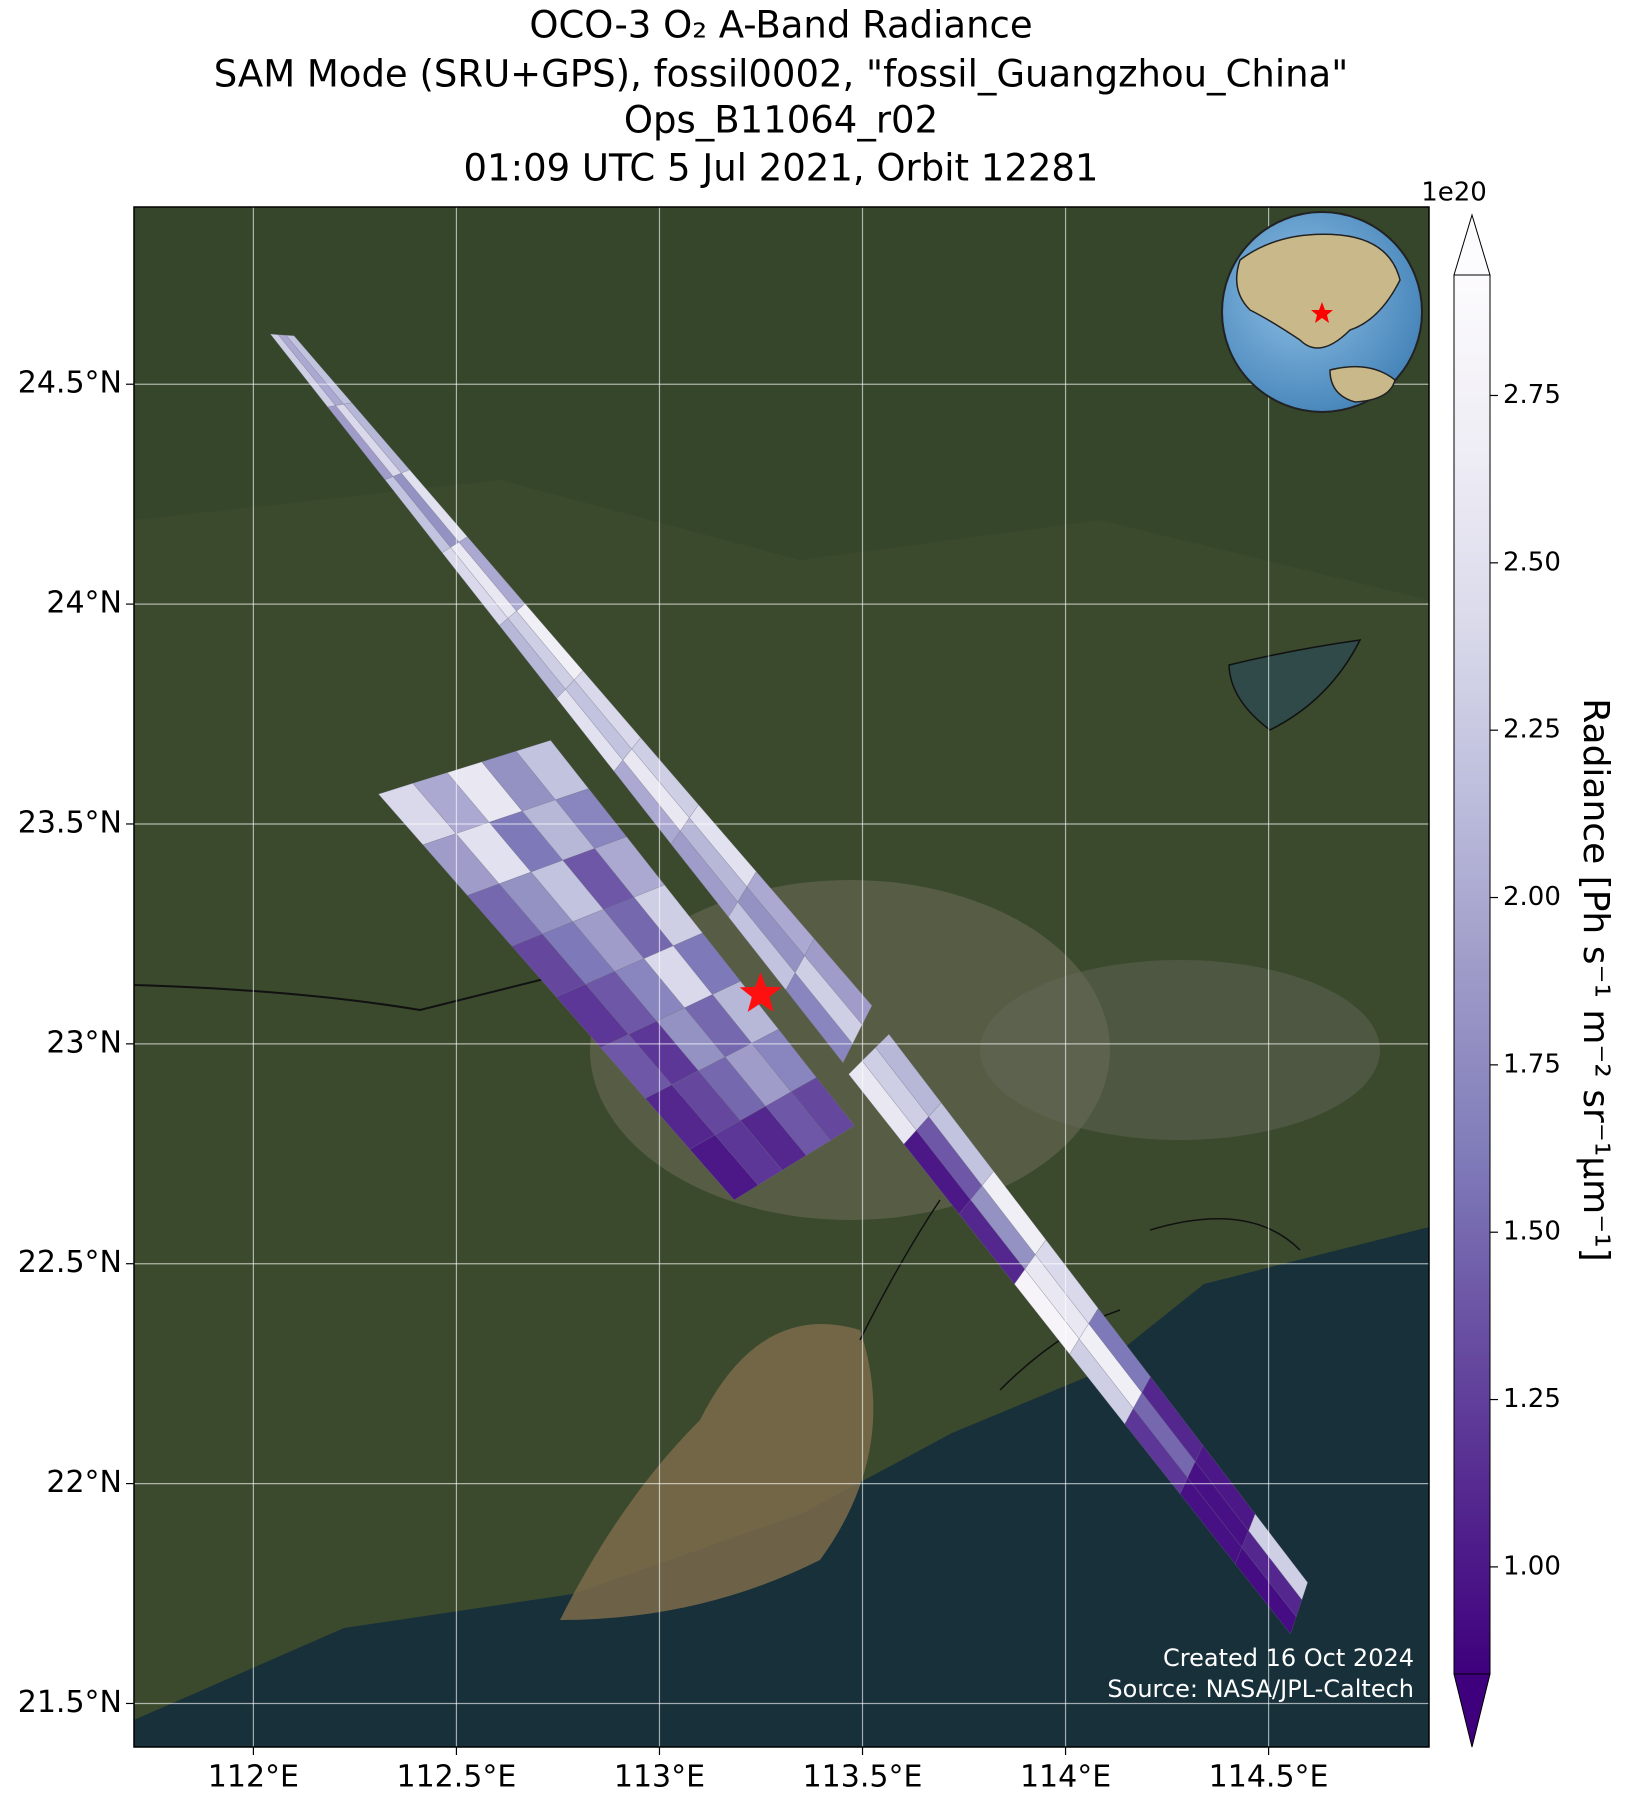  What do you see at coordinates (1260, 1689) in the screenshot?
I see `footer-text: Source: NASA/JPL-Caltech` at bounding box center [1260, 1689].